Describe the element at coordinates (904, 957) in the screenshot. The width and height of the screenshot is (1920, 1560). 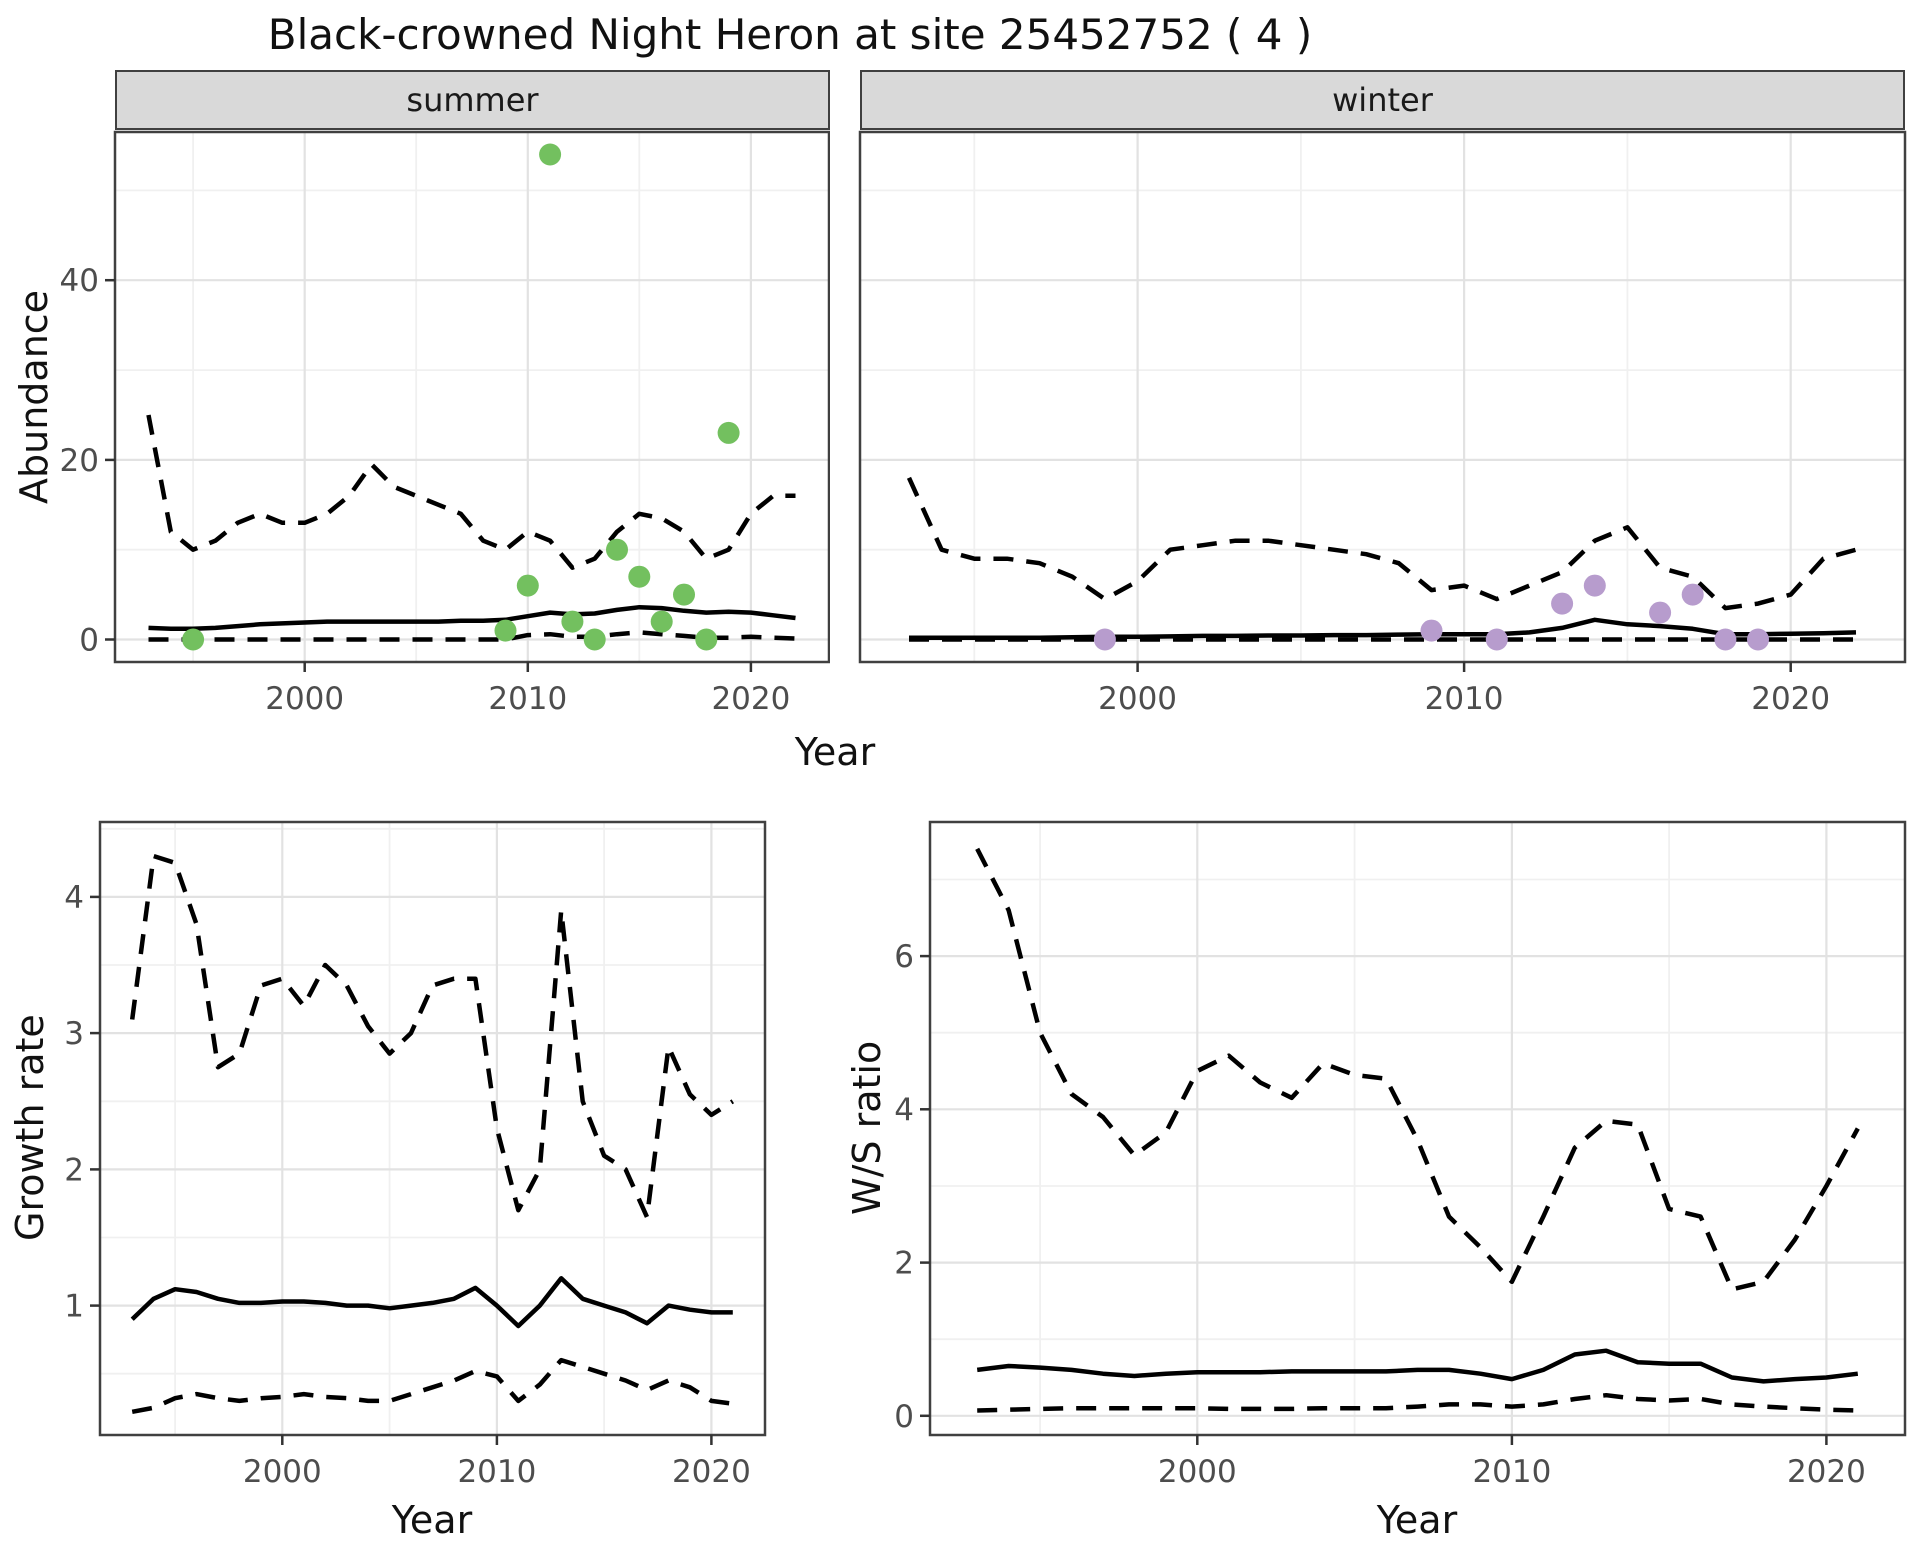
I see `svg-text: 6` at that location.